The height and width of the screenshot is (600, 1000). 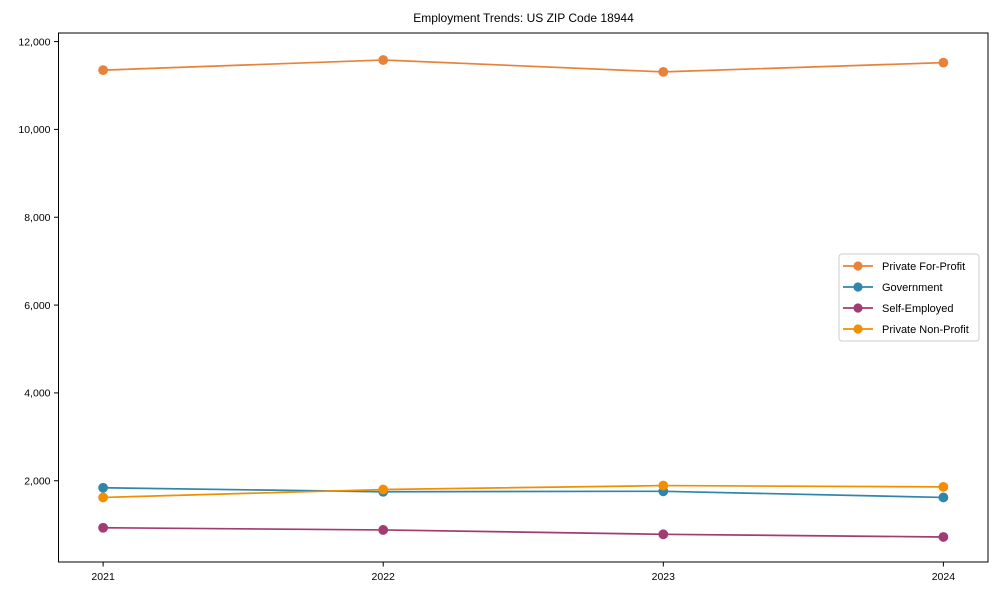 I want to click on y-axis-tick-label: 12,000, so click(x=34, y=42).